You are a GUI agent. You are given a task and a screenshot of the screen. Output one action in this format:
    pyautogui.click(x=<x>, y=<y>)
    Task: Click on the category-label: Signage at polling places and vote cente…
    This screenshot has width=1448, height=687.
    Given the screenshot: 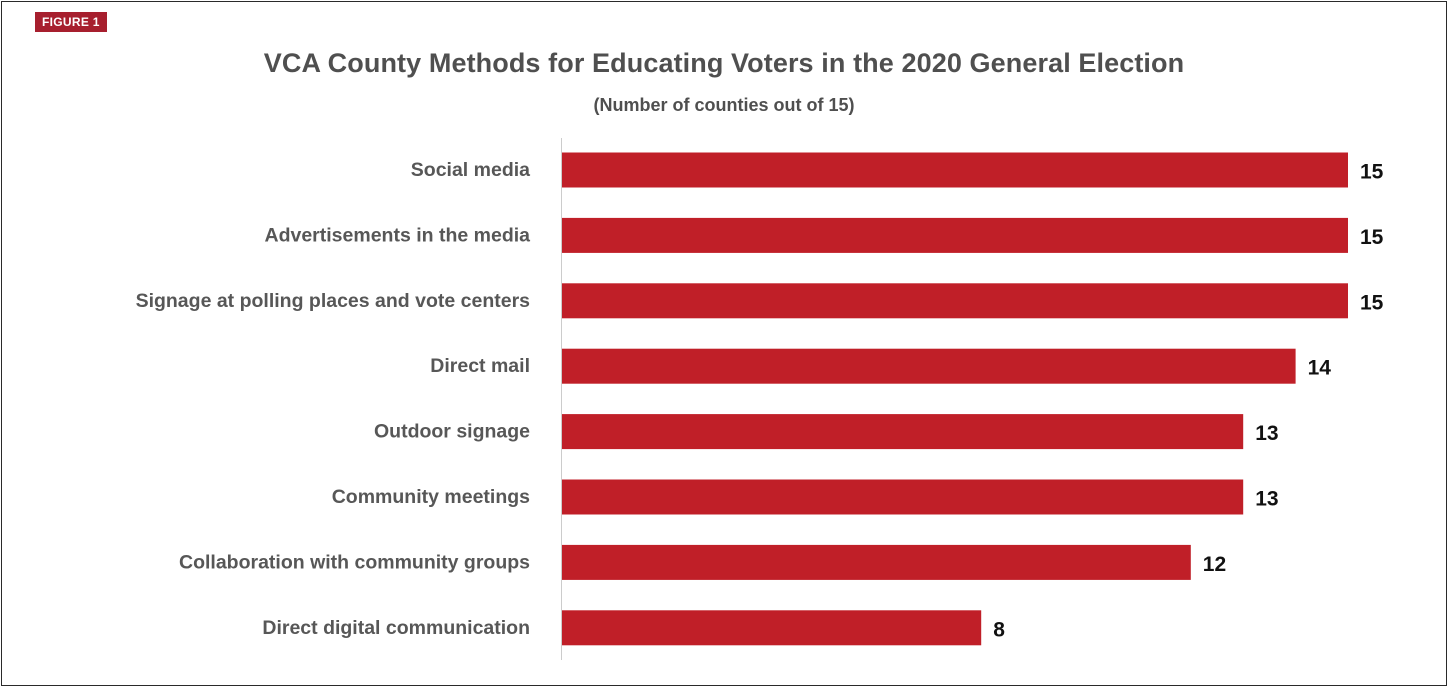 What is the action you would take?
    pyautogui.click(x=333, y=301)
    